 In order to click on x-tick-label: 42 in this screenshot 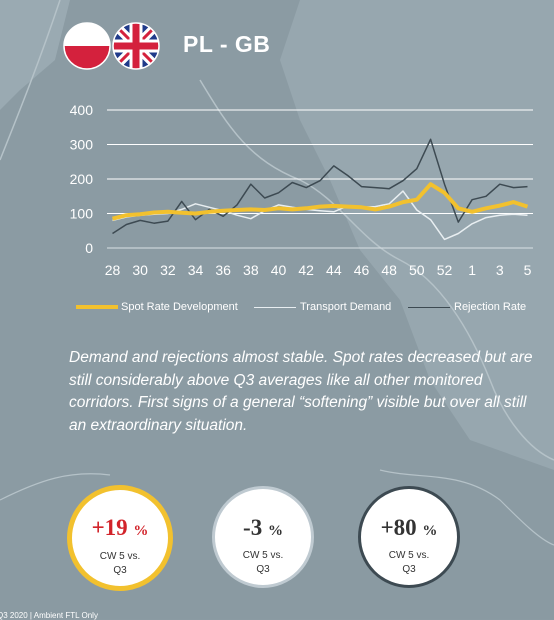, I will do `click(306, 270)`.